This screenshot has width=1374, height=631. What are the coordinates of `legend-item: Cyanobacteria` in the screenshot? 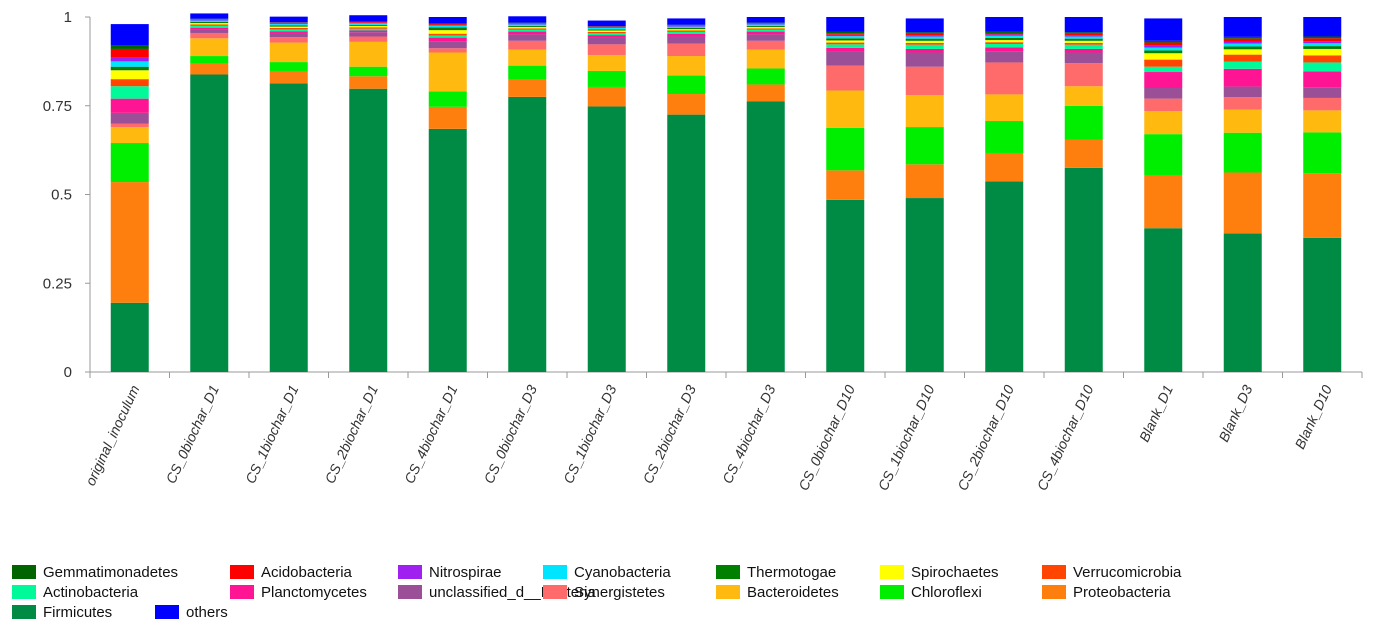 It's located at (607, 572).